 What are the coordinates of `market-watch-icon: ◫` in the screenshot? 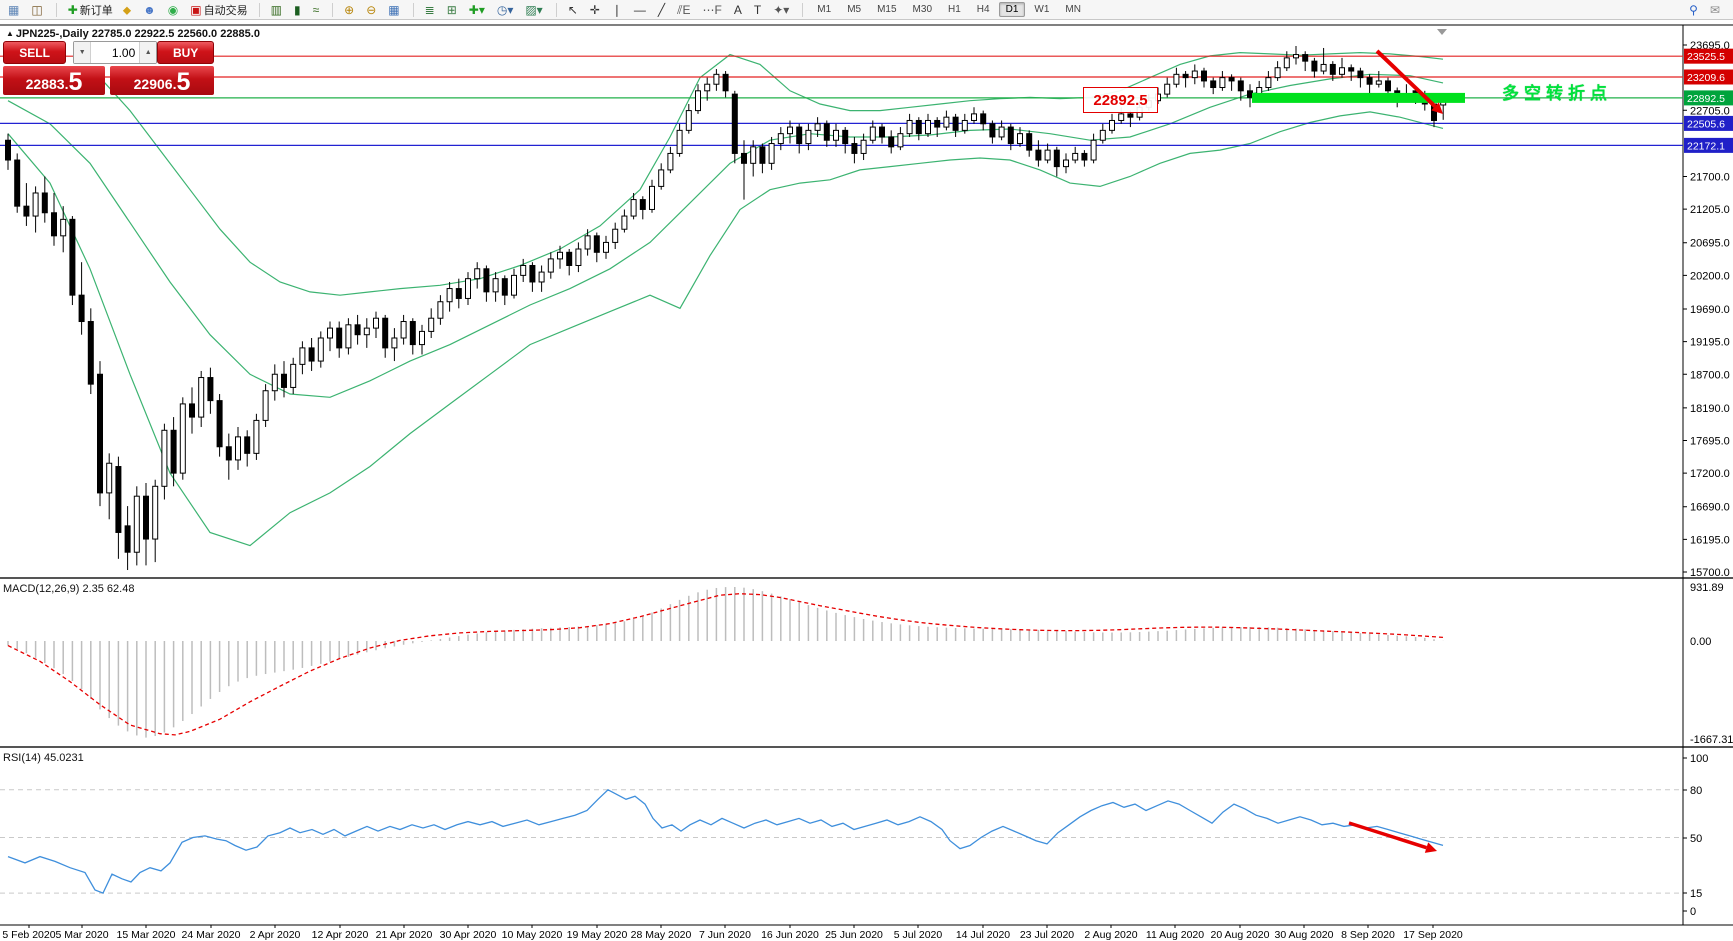 It's located at (37, 9).